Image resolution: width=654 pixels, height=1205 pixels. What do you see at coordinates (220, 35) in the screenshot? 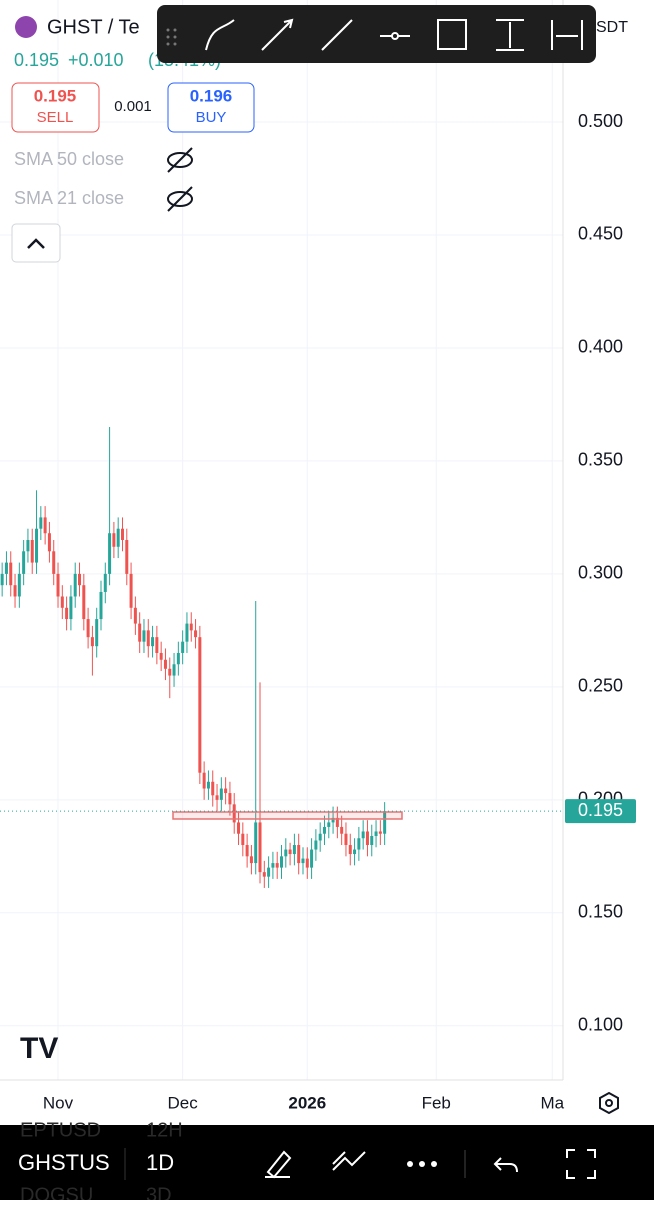
I see `curve-tool` at bounding box center [220, 35].